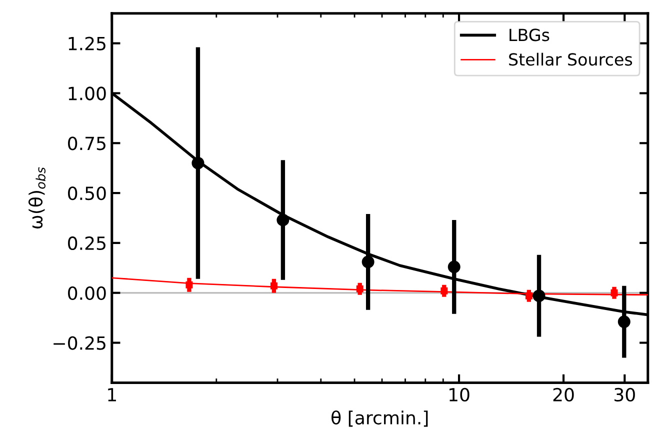 This screenshot has height=445, width=670. I want to click on y-tick-label: 0.00, so click(87, 293).